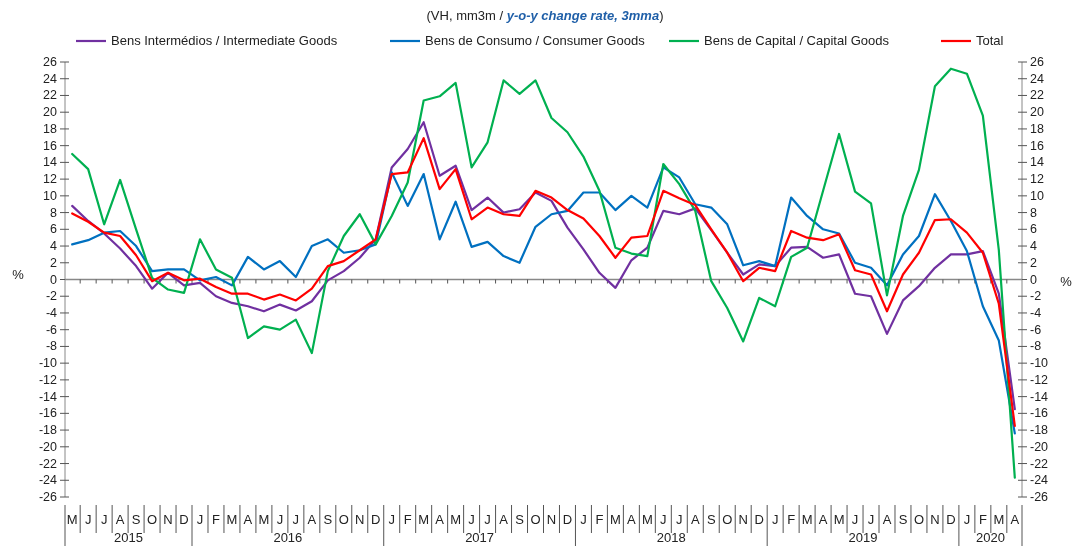 This screenshot has width=1074, height=546. What do you see at coordinates (48, 446) in the screenshot?
I see `y-tick-label: -20` at bounding box center [48, 446].